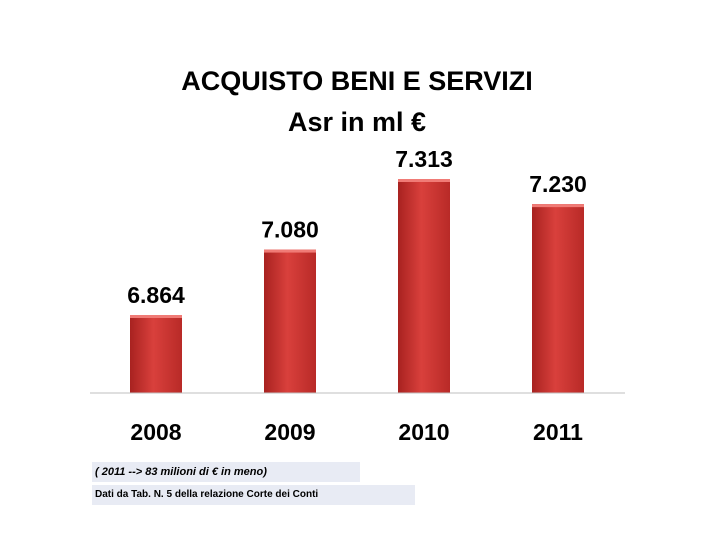 Image resolution: width=720 pixels, height=540 pixels. What do you see at coordinates (290, 230) in the screenshot?
I see `data-label-2009: 7.080` at bounding box center [290, 230].